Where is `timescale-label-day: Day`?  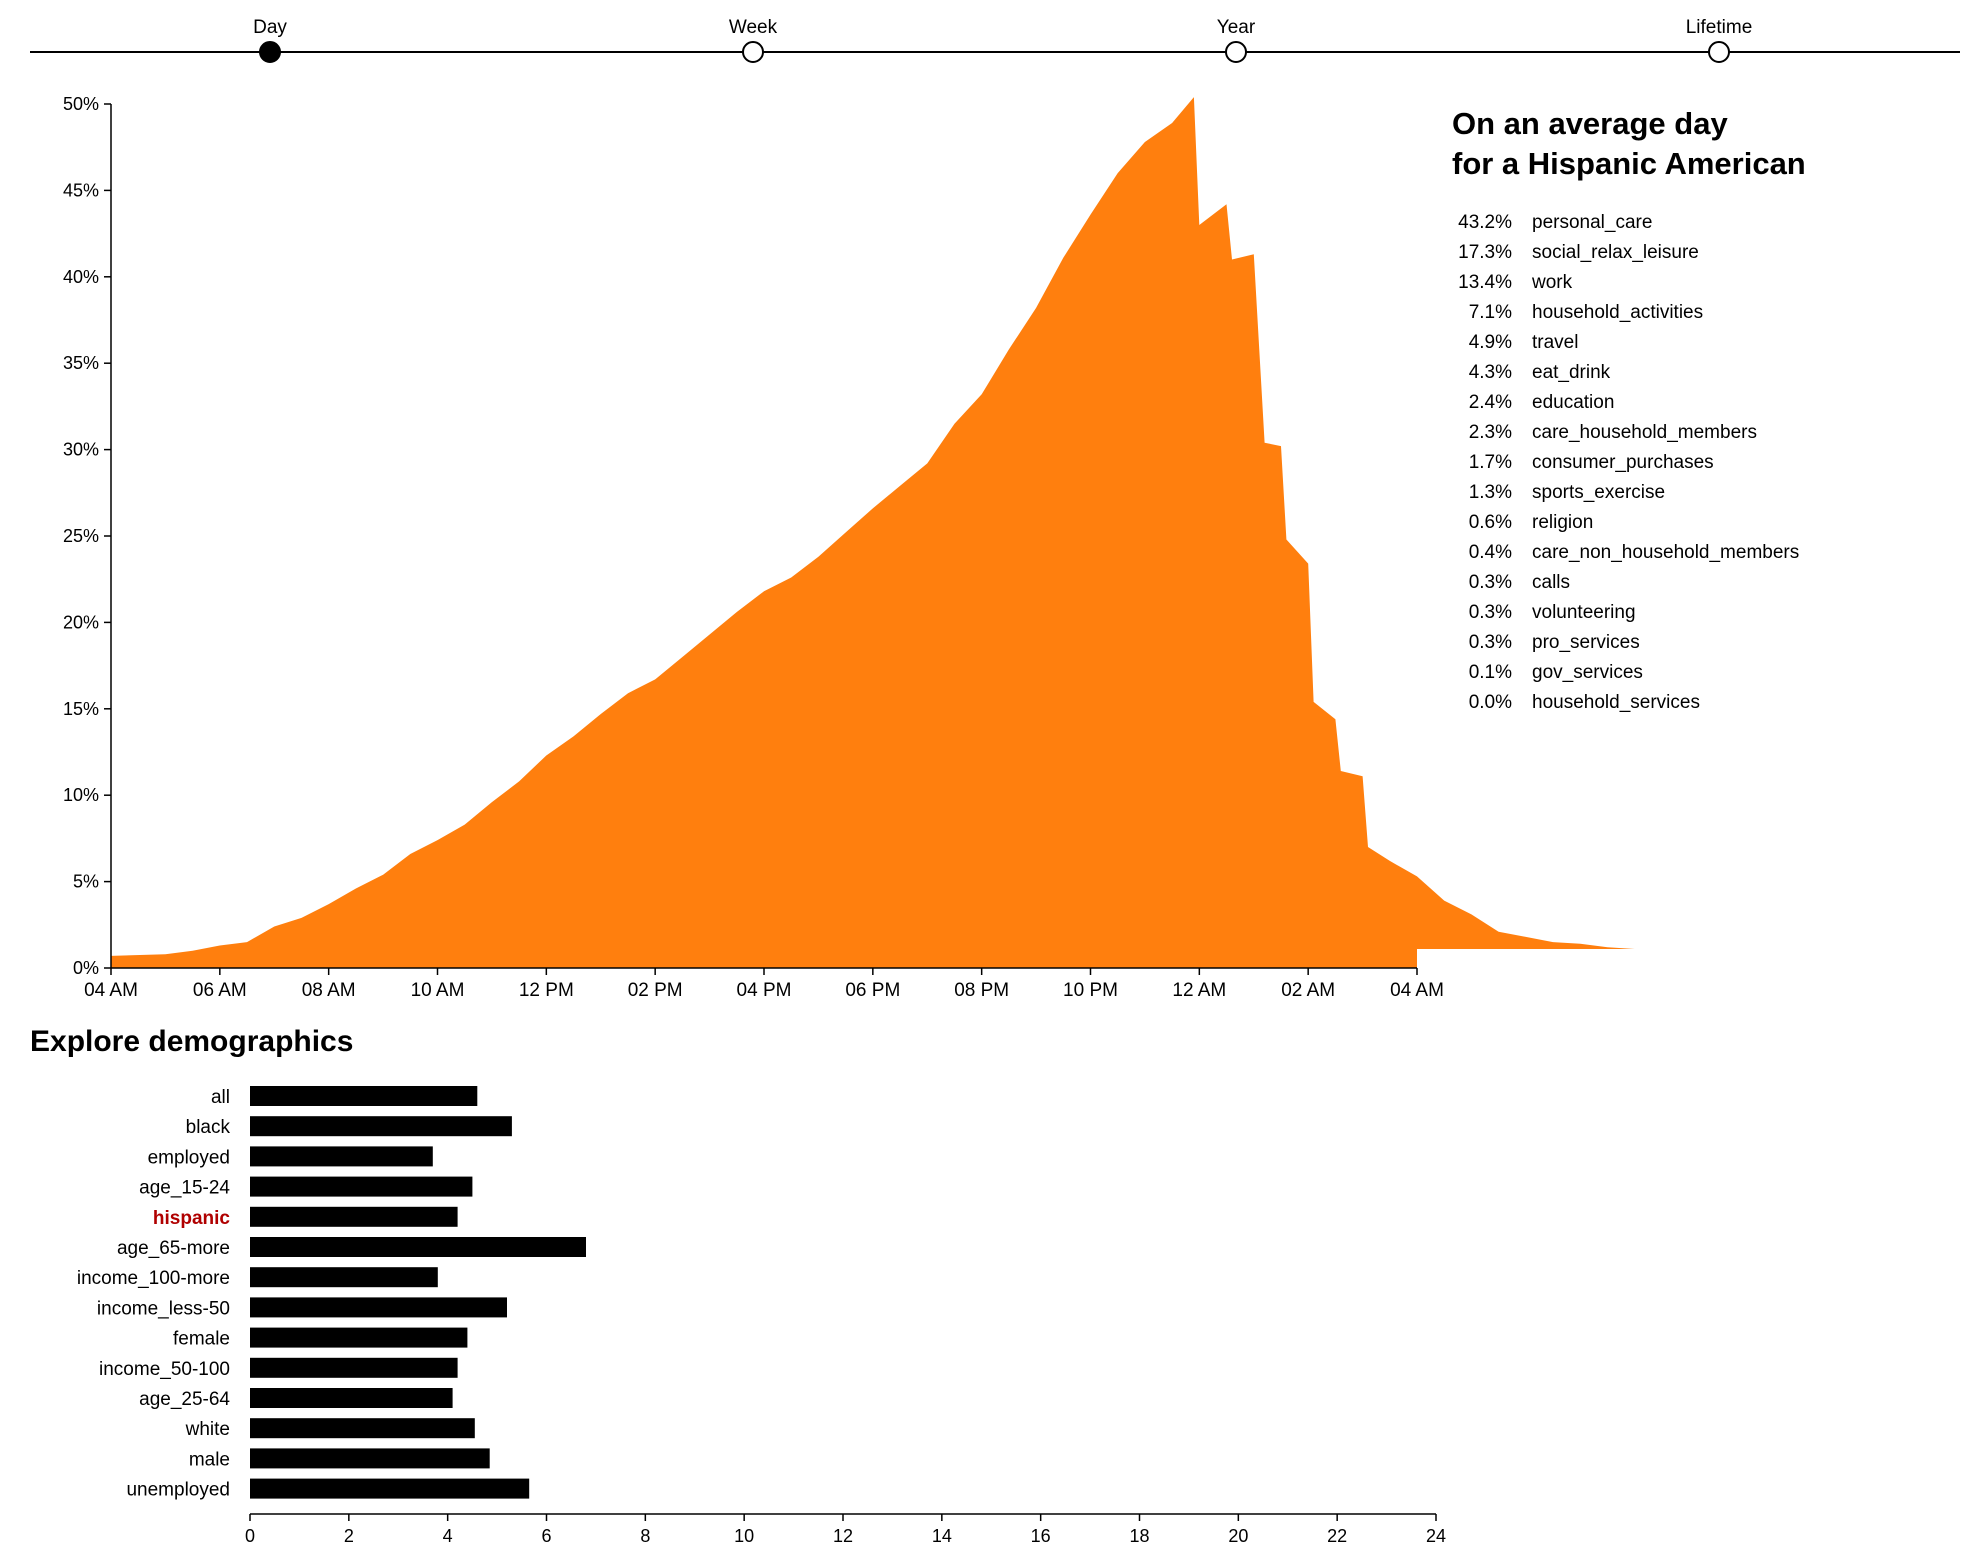 timescale-label-day: Day is located at coordinates (270, 27).